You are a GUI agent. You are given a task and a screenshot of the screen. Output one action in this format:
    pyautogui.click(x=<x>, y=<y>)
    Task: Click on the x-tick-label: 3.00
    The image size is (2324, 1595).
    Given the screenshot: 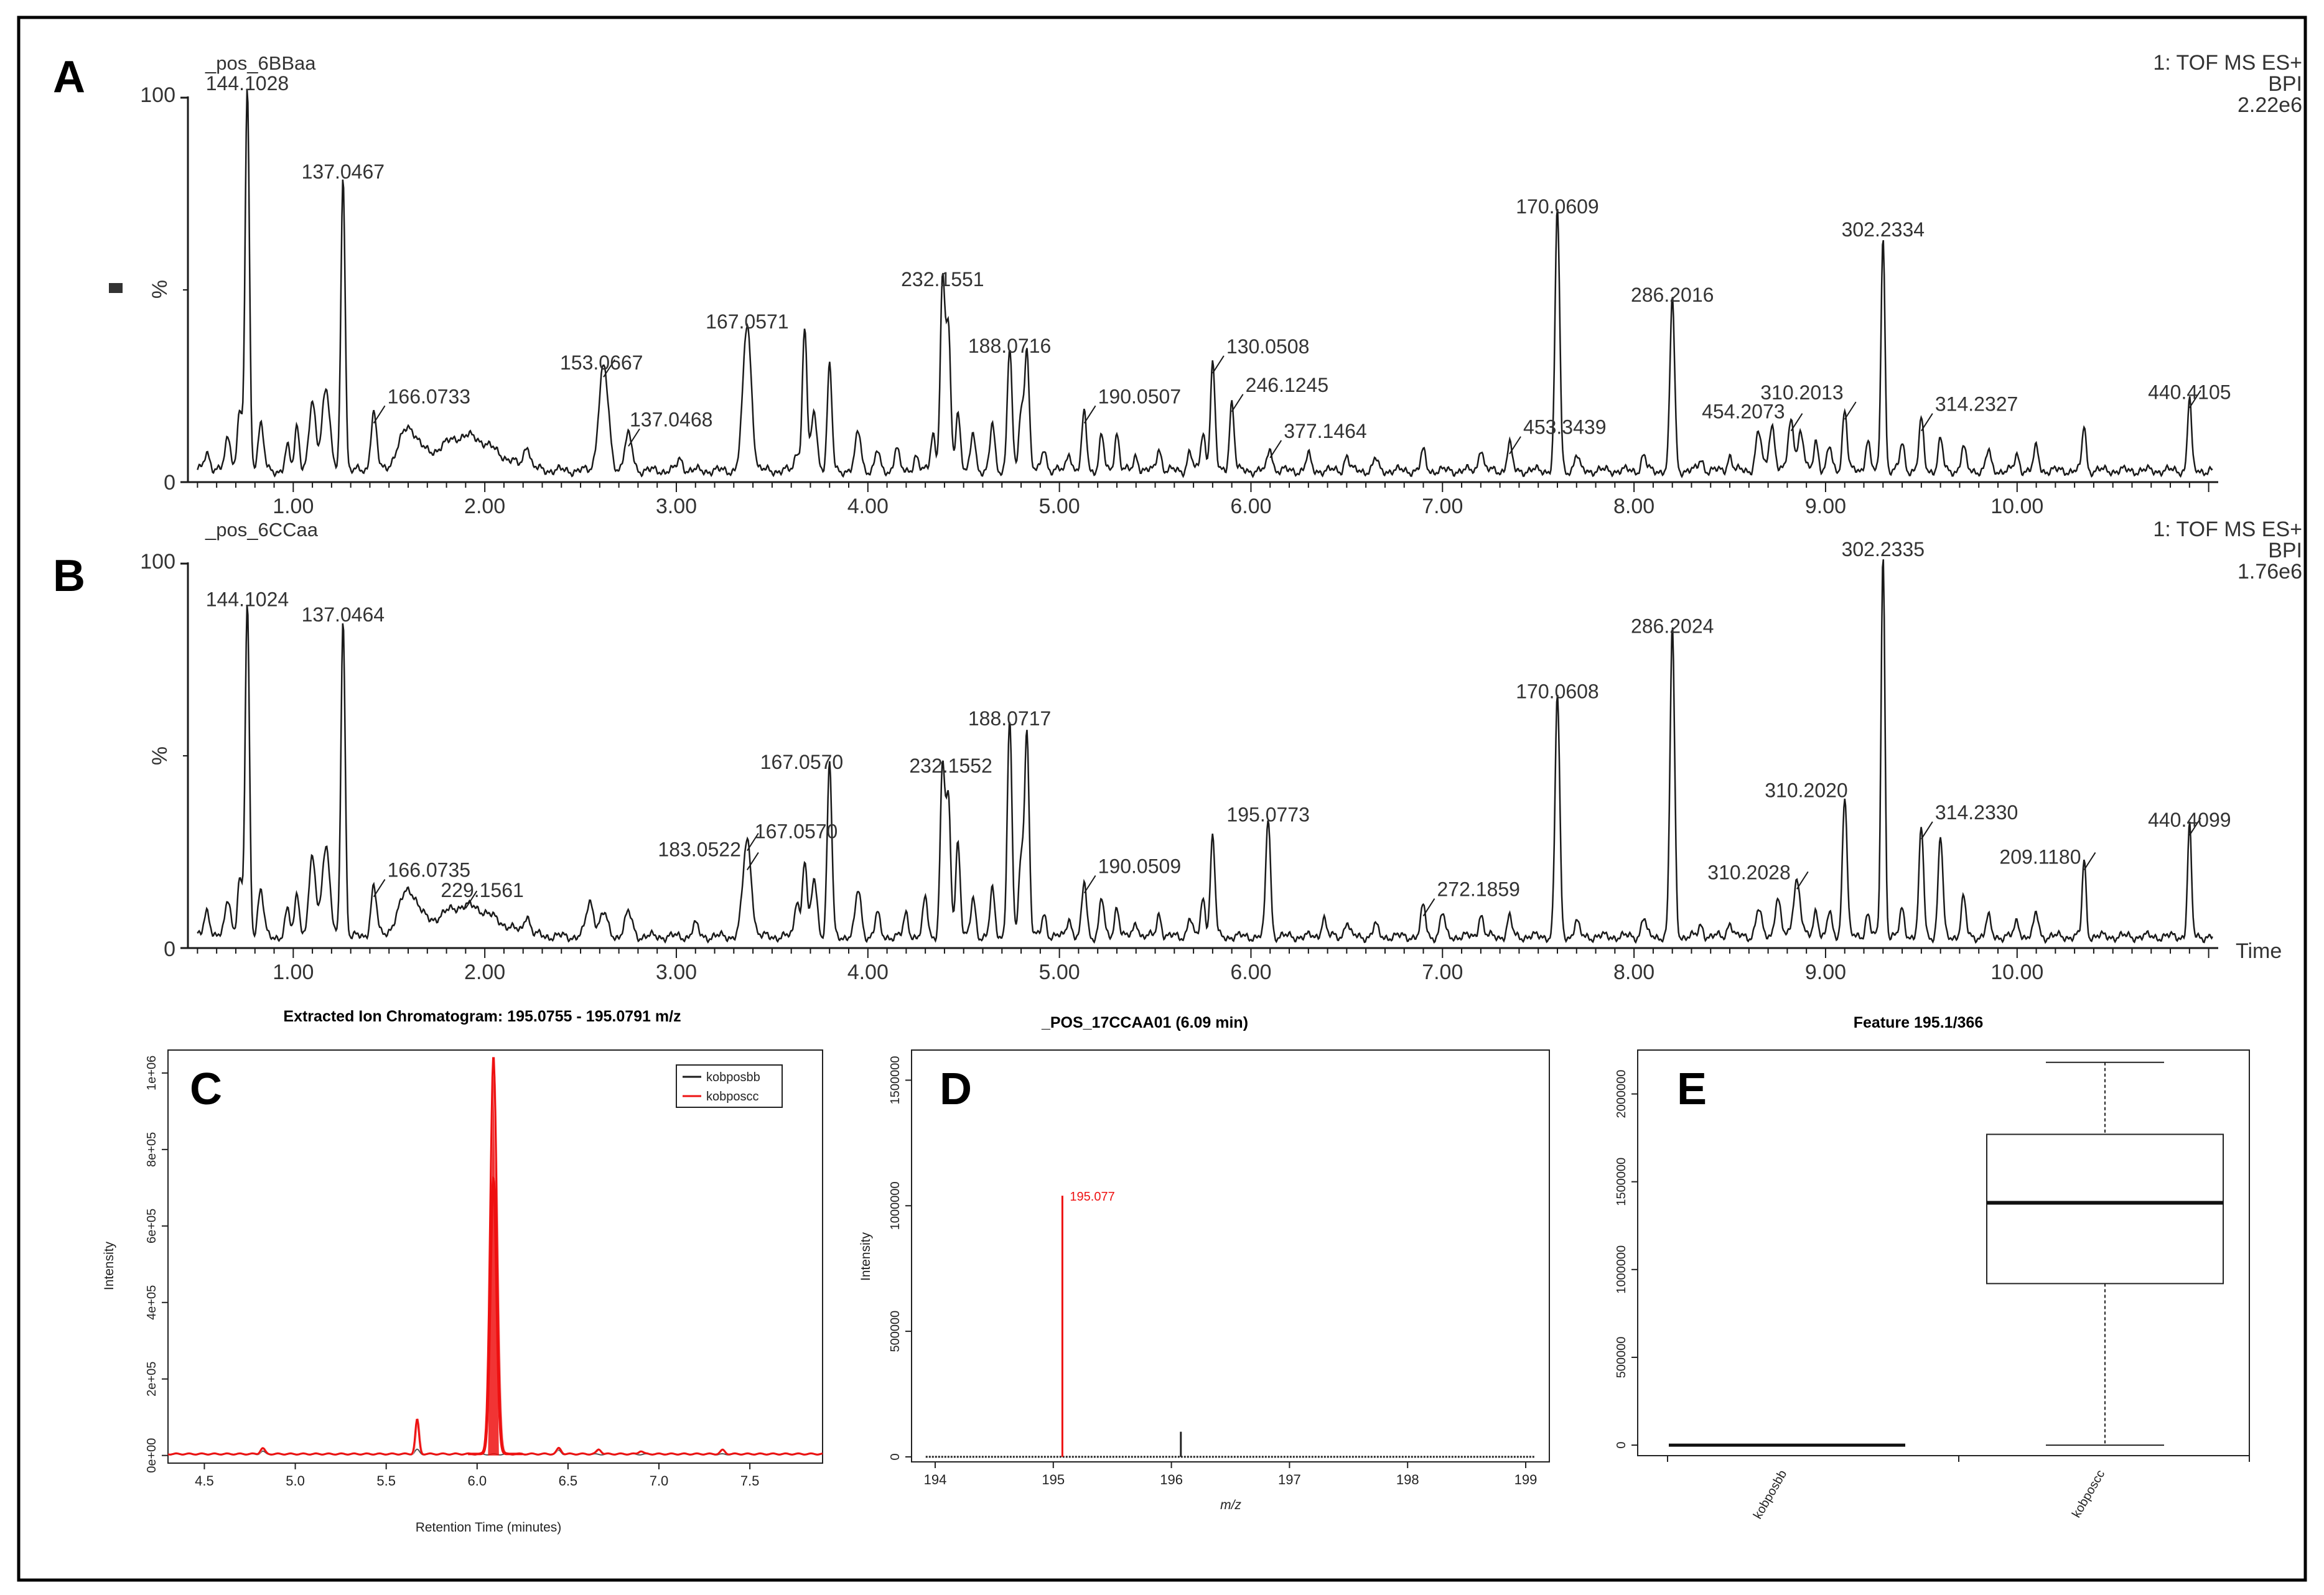 What is the action you would take?
    pyautogui.click(x=676, y=972)
    